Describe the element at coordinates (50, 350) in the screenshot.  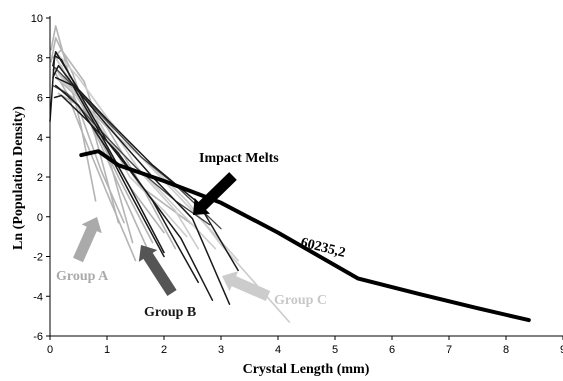
I see `x-tick-label: 0` at that location.